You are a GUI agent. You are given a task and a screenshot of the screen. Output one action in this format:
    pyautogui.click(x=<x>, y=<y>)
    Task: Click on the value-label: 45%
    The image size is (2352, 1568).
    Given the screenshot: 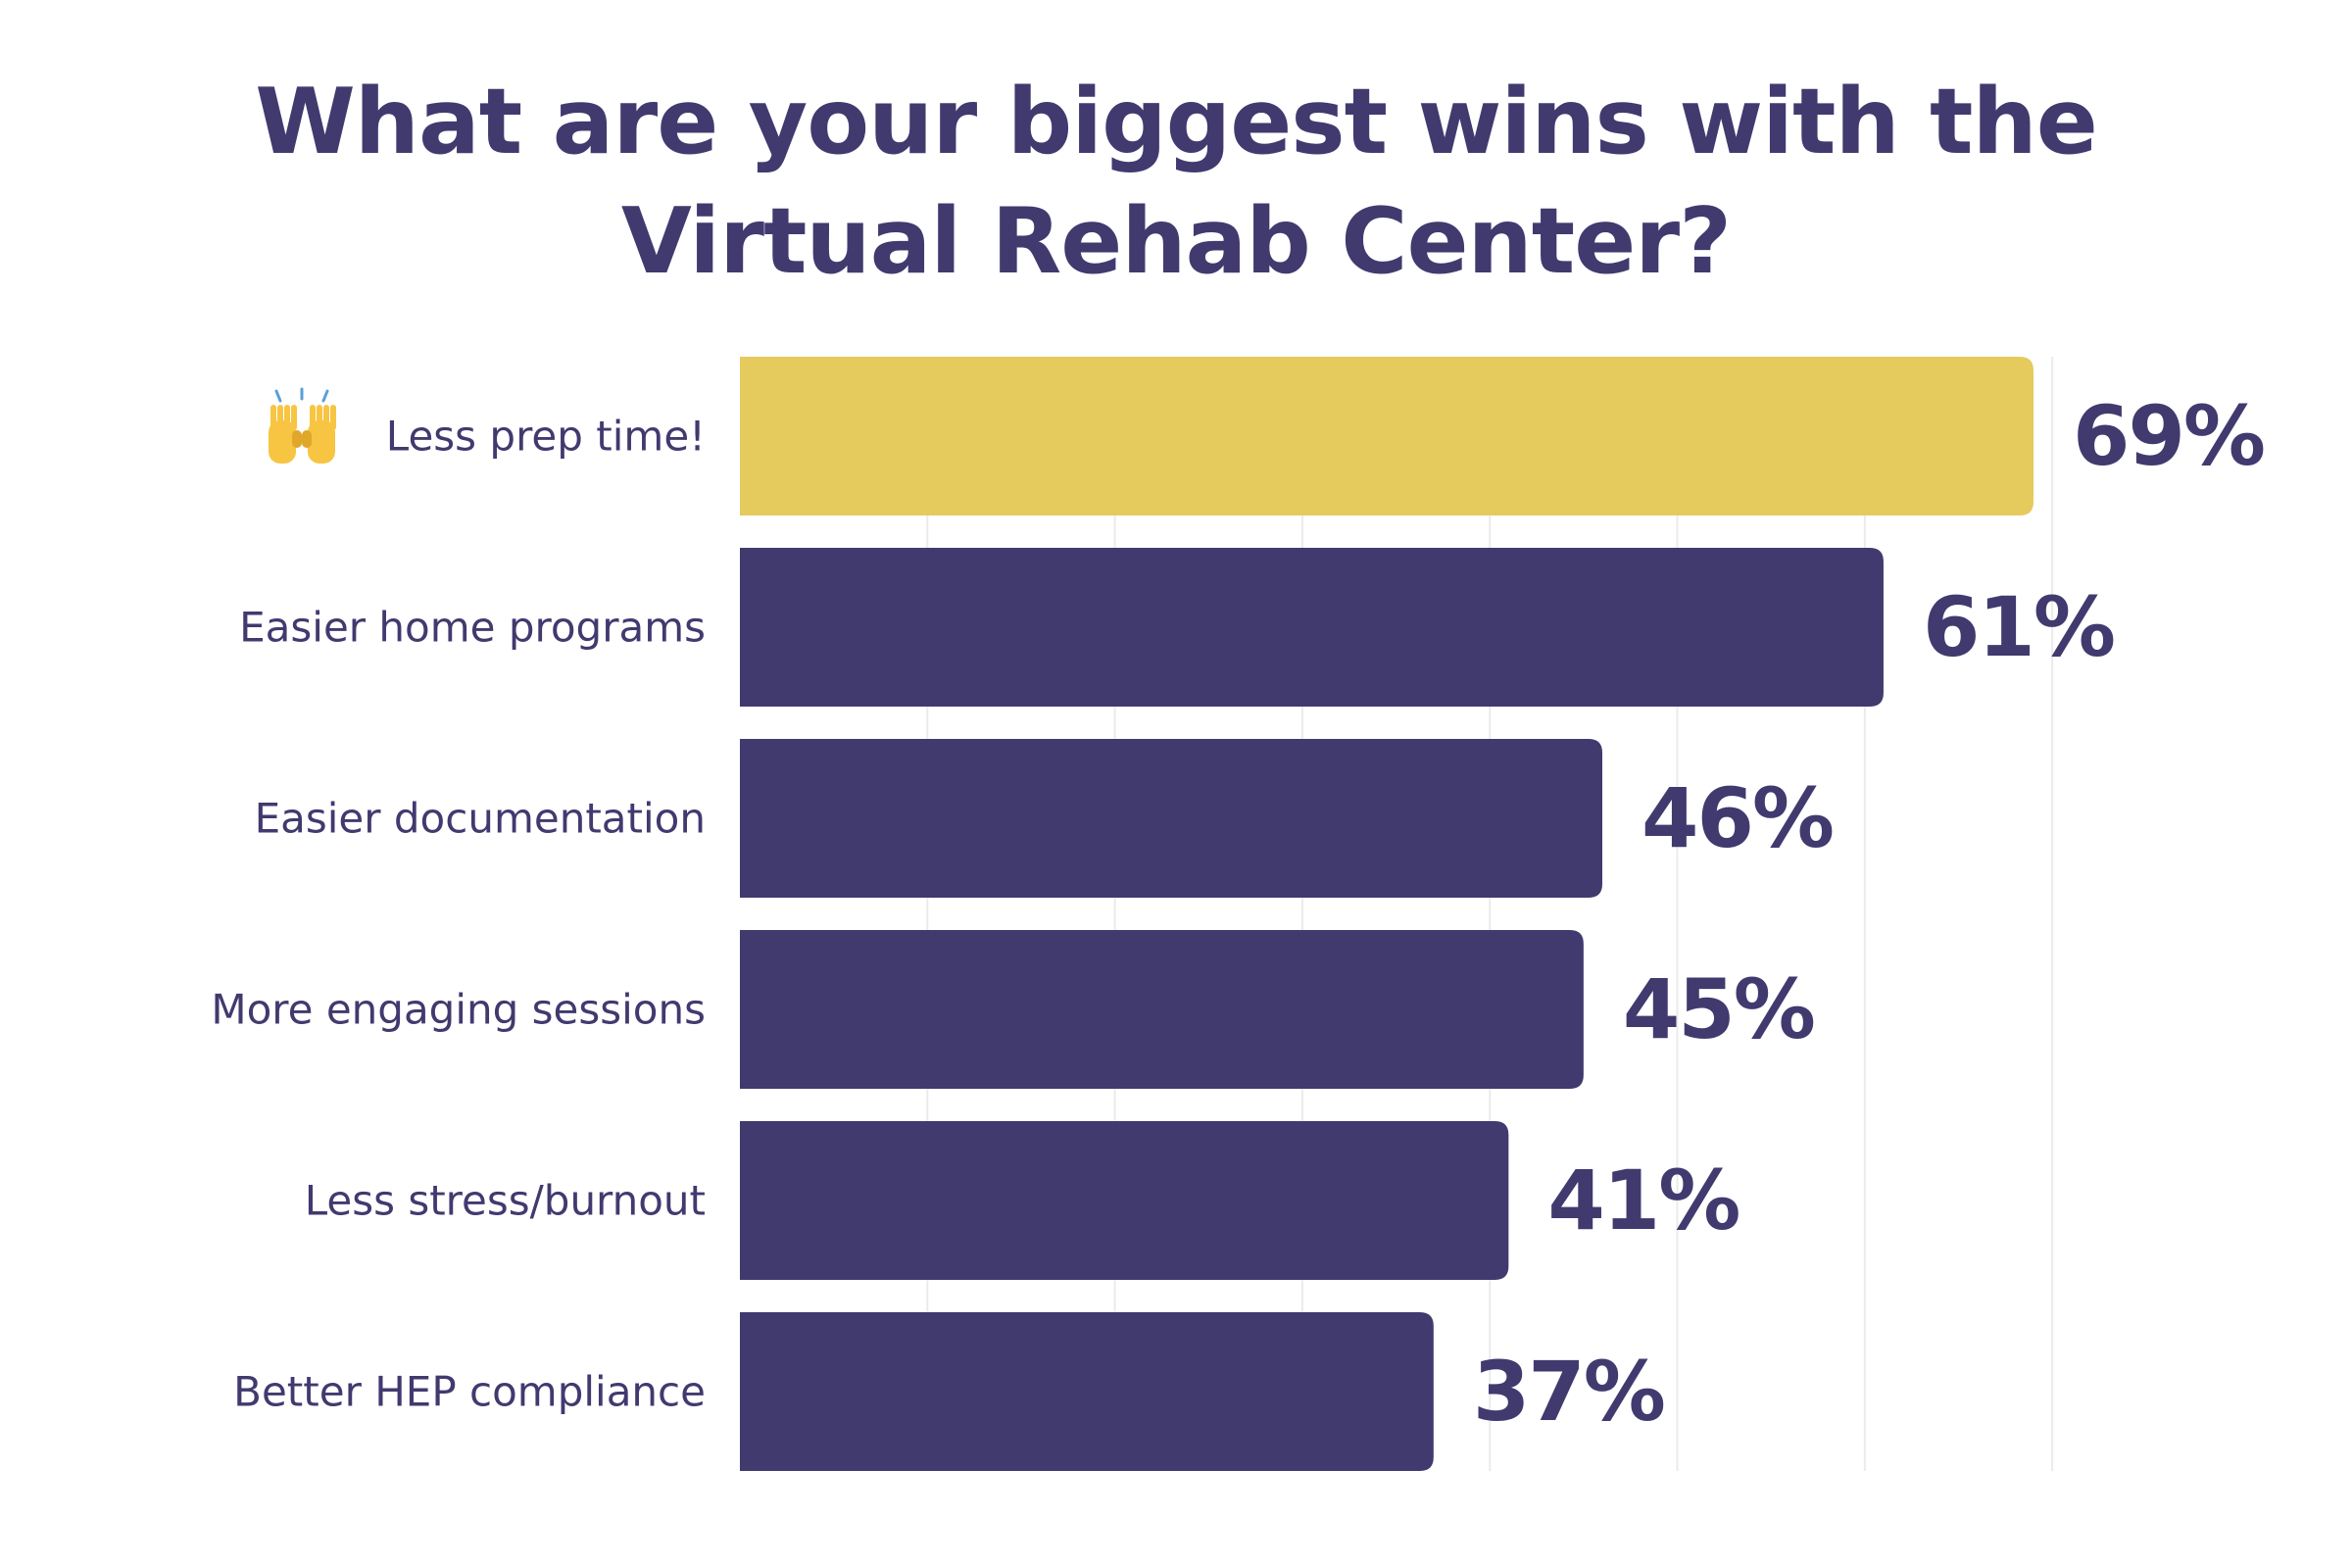 What is the action you would take?
    pyautogui.click(x=1718, y=1009)
    